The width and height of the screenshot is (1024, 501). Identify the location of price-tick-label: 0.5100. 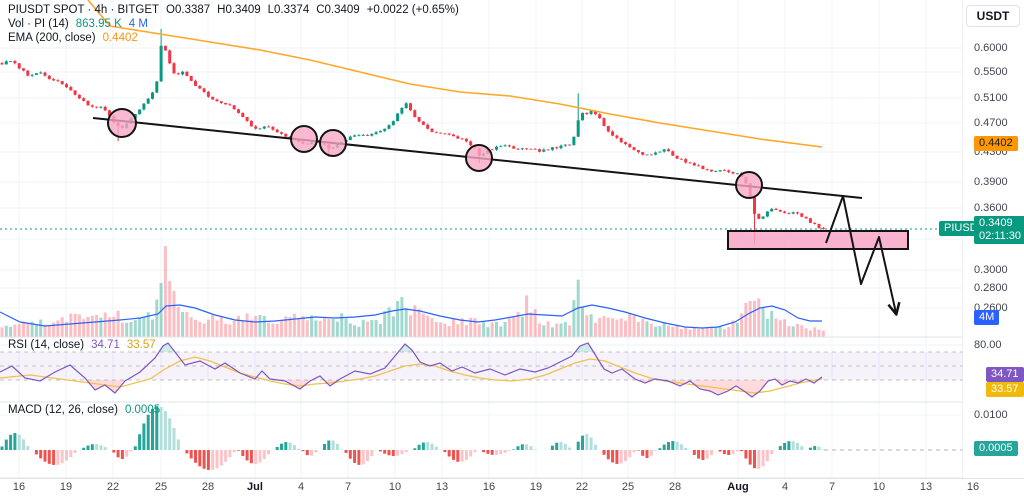
(991, 98).